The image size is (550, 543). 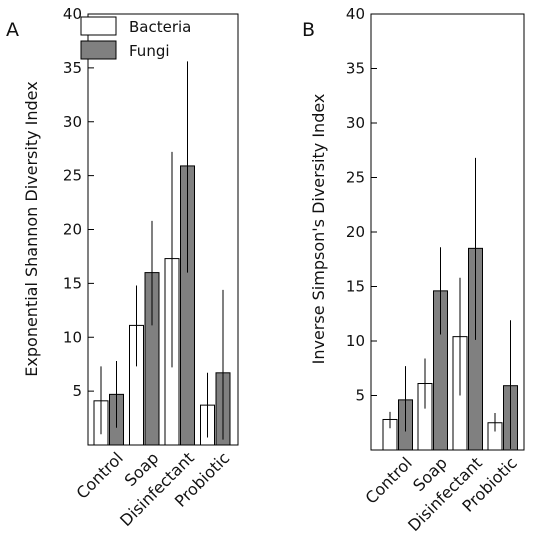 I want to click on panel-b-y-tick-label-5: 30, so click(x=355, y=123).